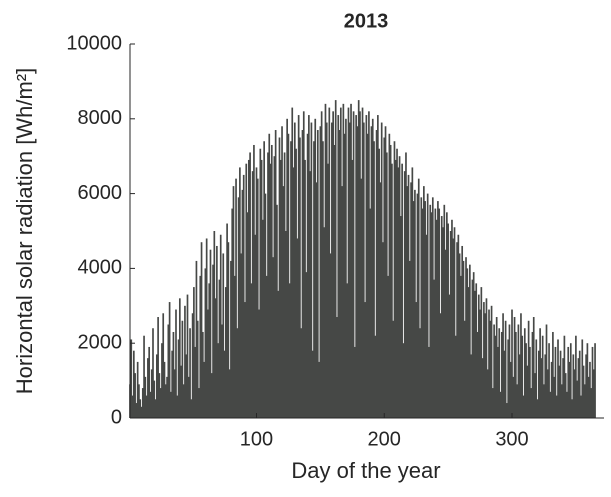  Describe the element at coordinates (256, 439) in the screenshot. I see `x-tick-label: 100` at that location.